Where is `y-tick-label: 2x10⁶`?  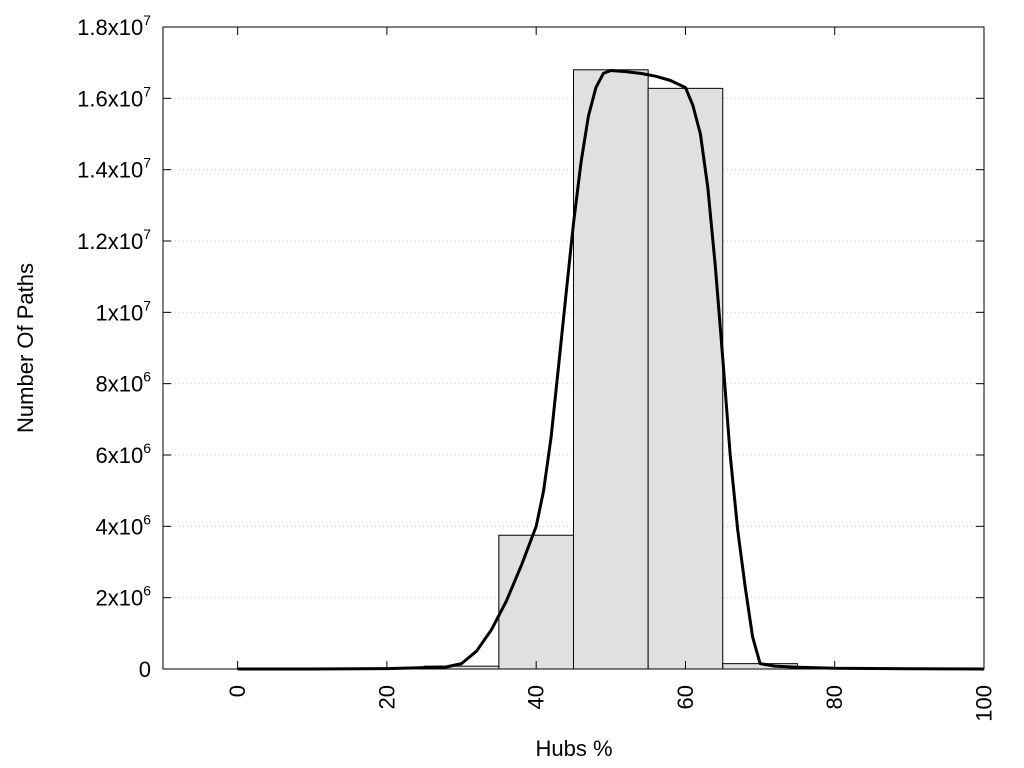
y-tick-label: 2x10⁶ is located at coordinates (123, 597).